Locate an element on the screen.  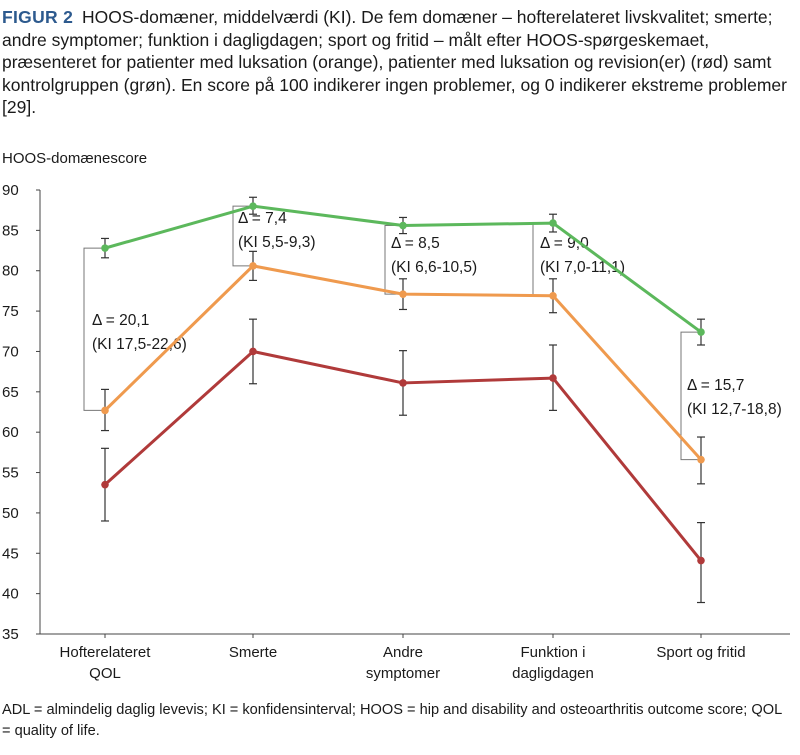
y-tick-label: 60 is located at coordinates (10, 432).